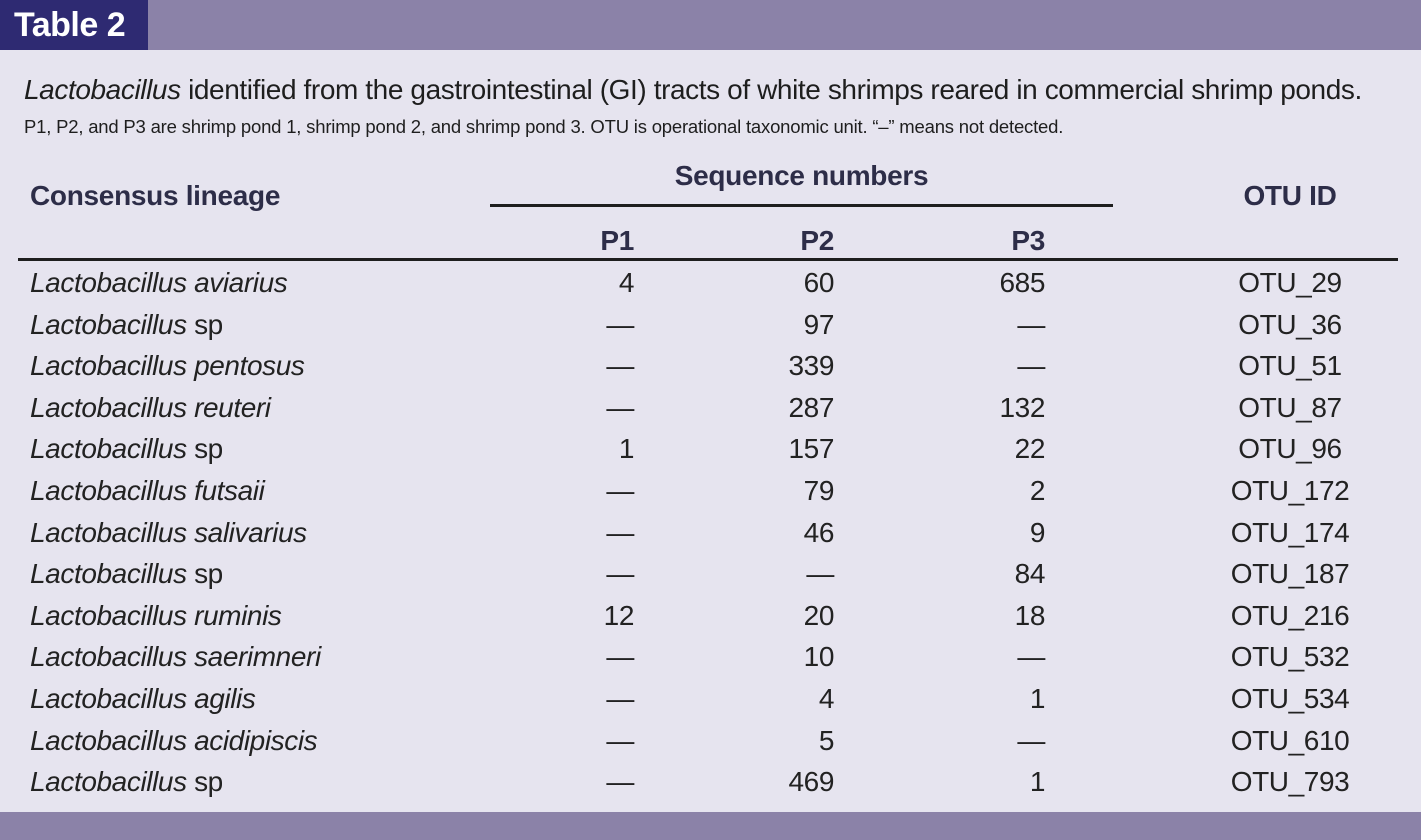 Image resolution: width=1421 pixels, height=840 pixels. I want to click on sequence-numbers-rule, so click(801, 205).